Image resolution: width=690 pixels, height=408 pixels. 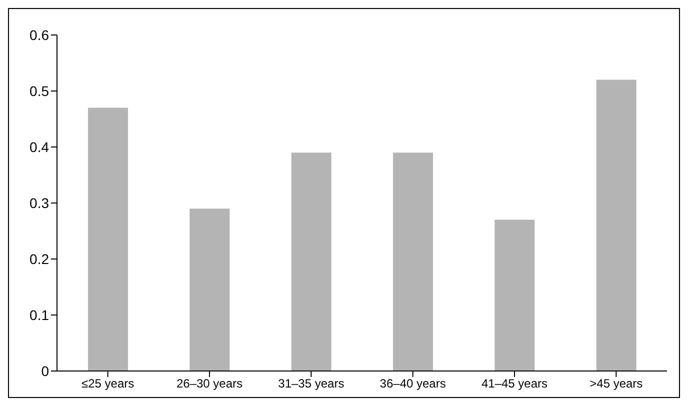 I want to click on x-tick-label: >45 years, so click(x=616, y=383).